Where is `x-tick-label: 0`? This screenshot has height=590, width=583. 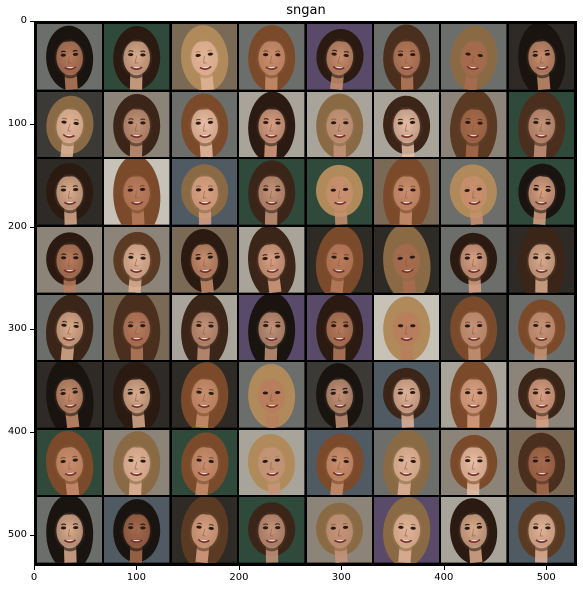
x-tick-label: 0 is located at coordinates (34, 577).